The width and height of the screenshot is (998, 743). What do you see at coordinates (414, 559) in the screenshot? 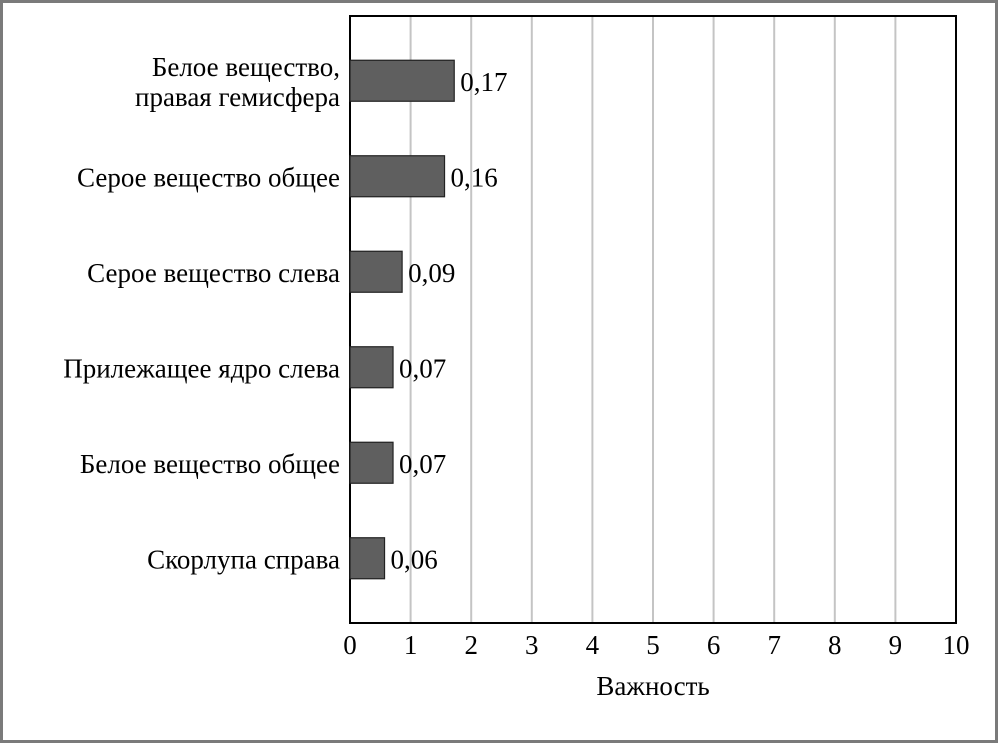
I see `bar-value-label: 0,06` at bounding box center [414, 559].